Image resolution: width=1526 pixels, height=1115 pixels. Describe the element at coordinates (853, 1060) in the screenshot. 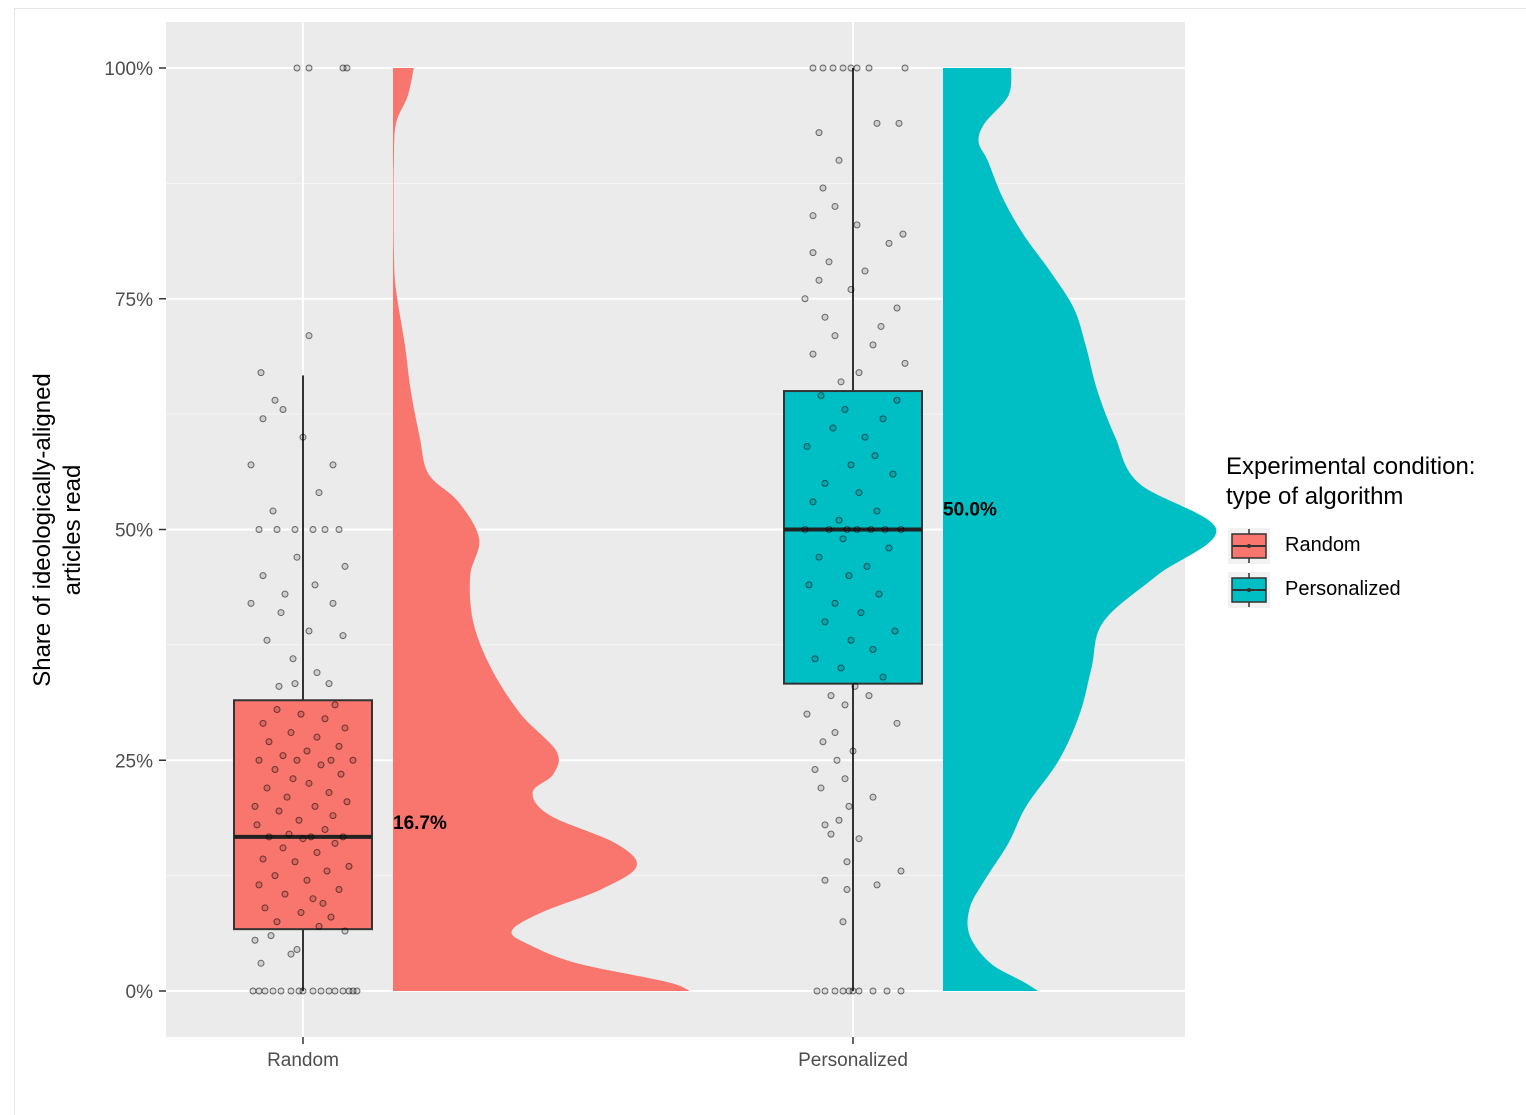

I see `x-tick-label: Personalized` at that location.